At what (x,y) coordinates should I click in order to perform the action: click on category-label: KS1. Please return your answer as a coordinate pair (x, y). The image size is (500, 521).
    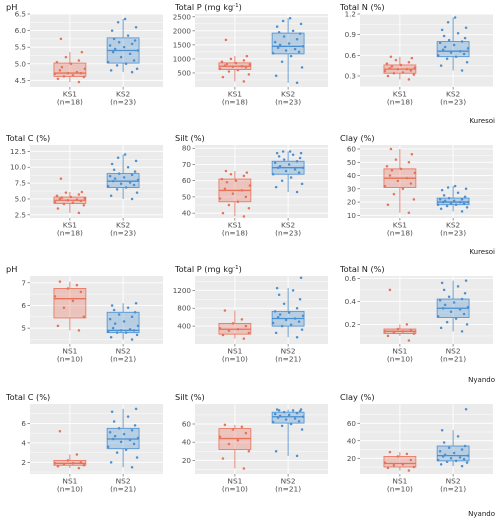
    Looking at the image, I should click on (235, 94).